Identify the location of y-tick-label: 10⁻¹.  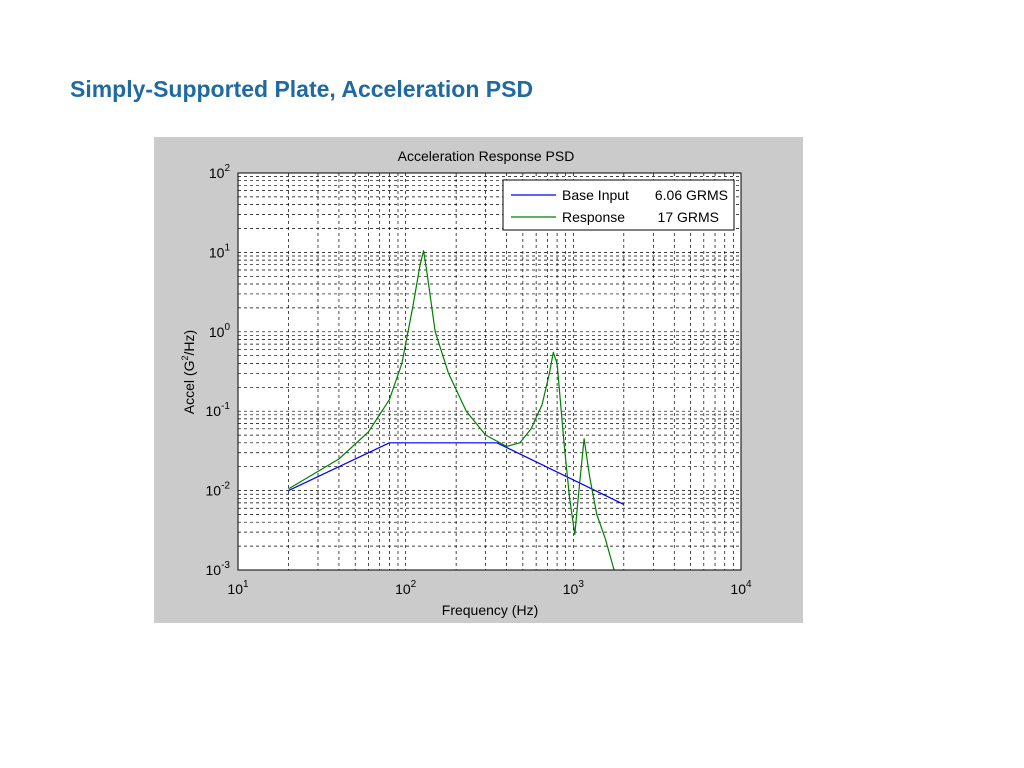
(218, 410).